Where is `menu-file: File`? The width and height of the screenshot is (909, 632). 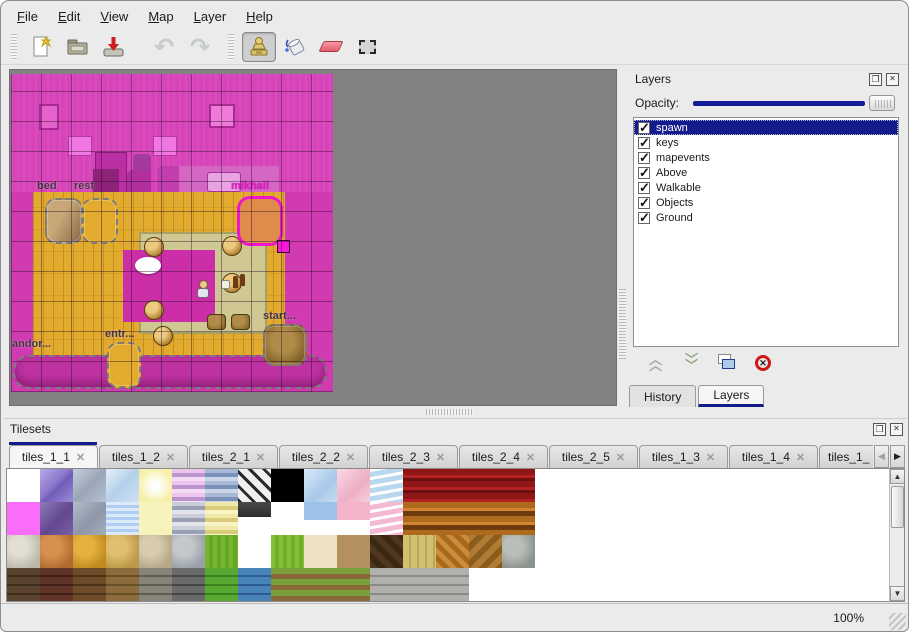 menu-file: File is located at coordinates (27, 16).